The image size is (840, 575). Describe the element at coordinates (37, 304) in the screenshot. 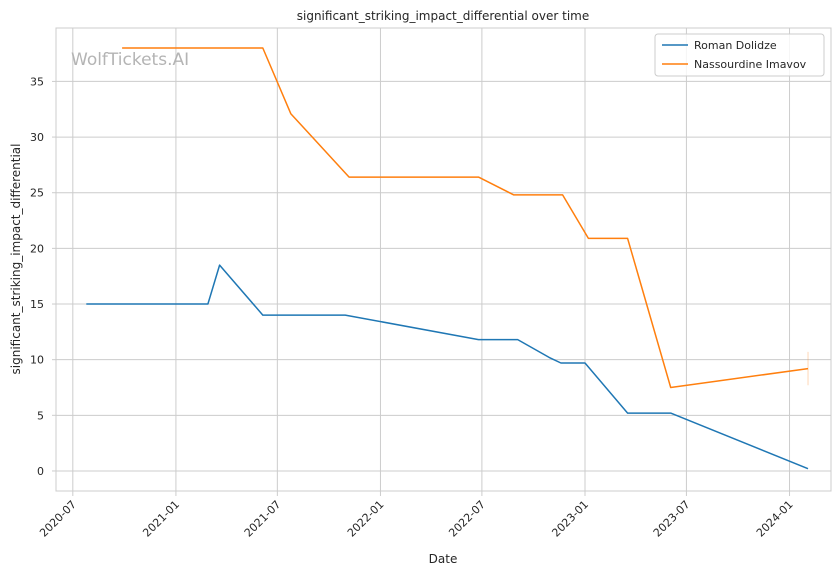

I see `y-tick-label: 15` at that location.